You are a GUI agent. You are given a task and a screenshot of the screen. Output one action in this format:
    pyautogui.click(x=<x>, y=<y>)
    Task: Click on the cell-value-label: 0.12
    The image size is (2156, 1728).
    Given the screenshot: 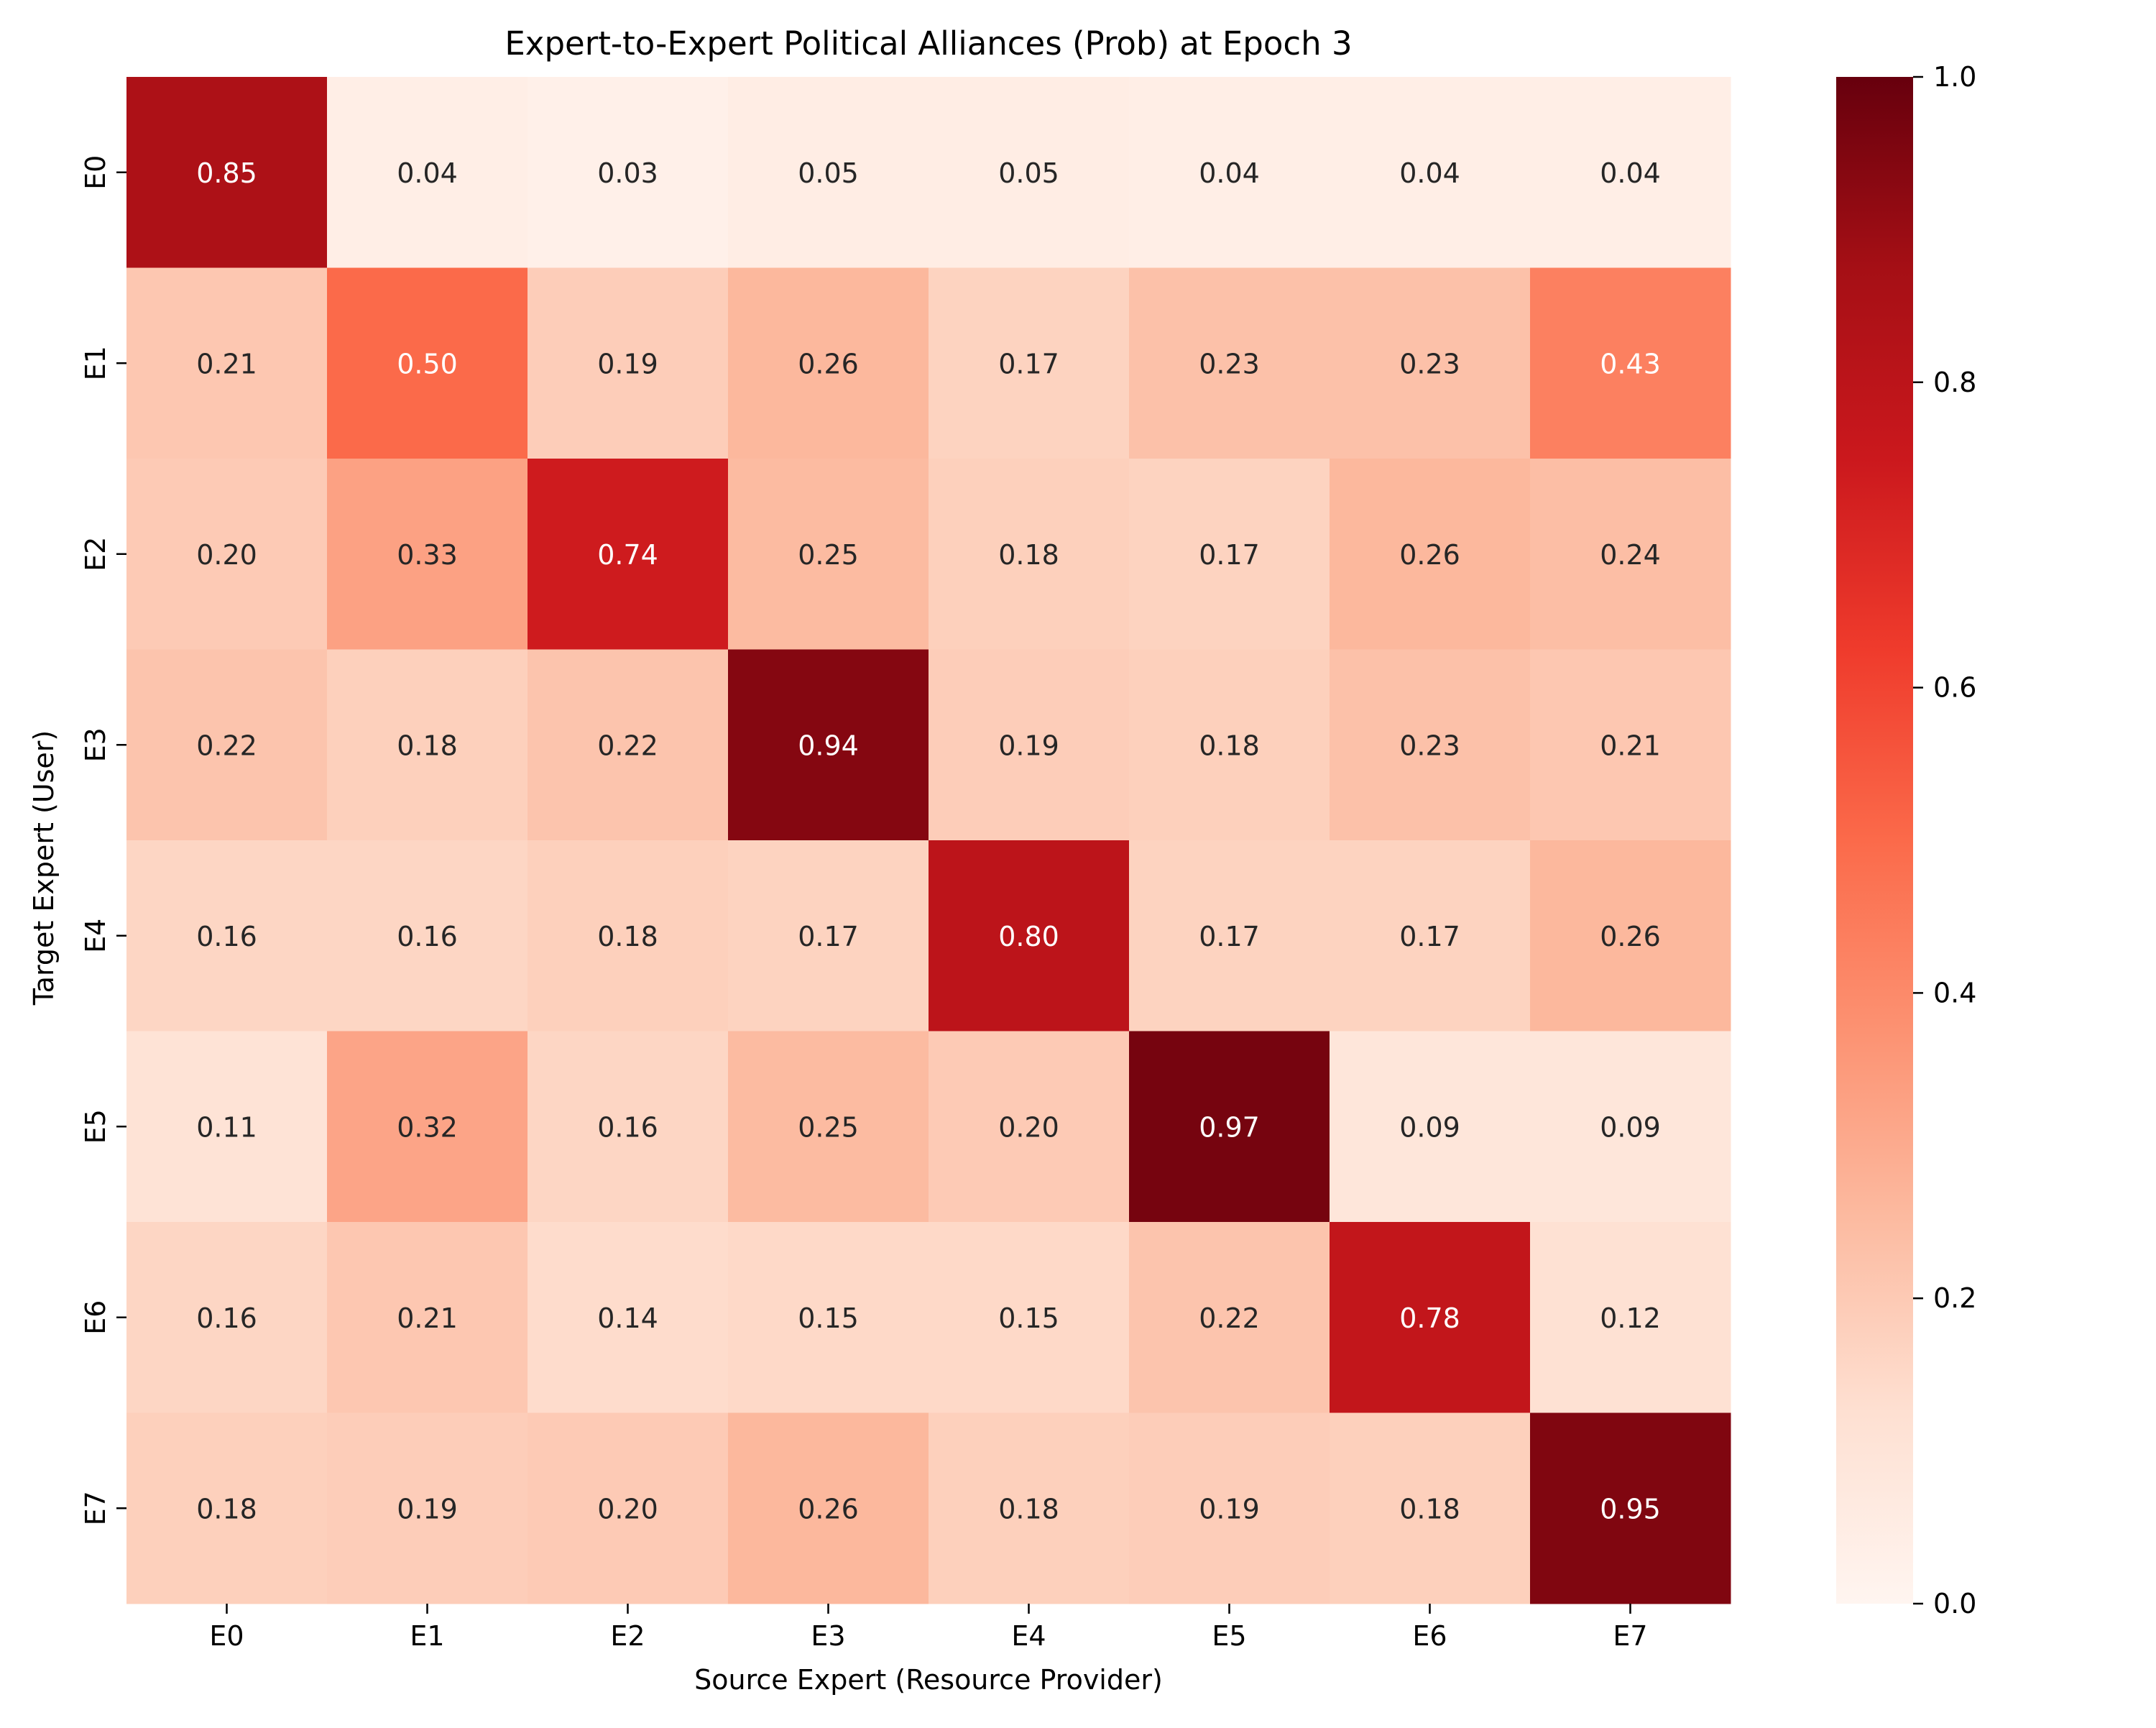 What is the action you would take?
    pyautogui.click(x=1631, y=1318)
    